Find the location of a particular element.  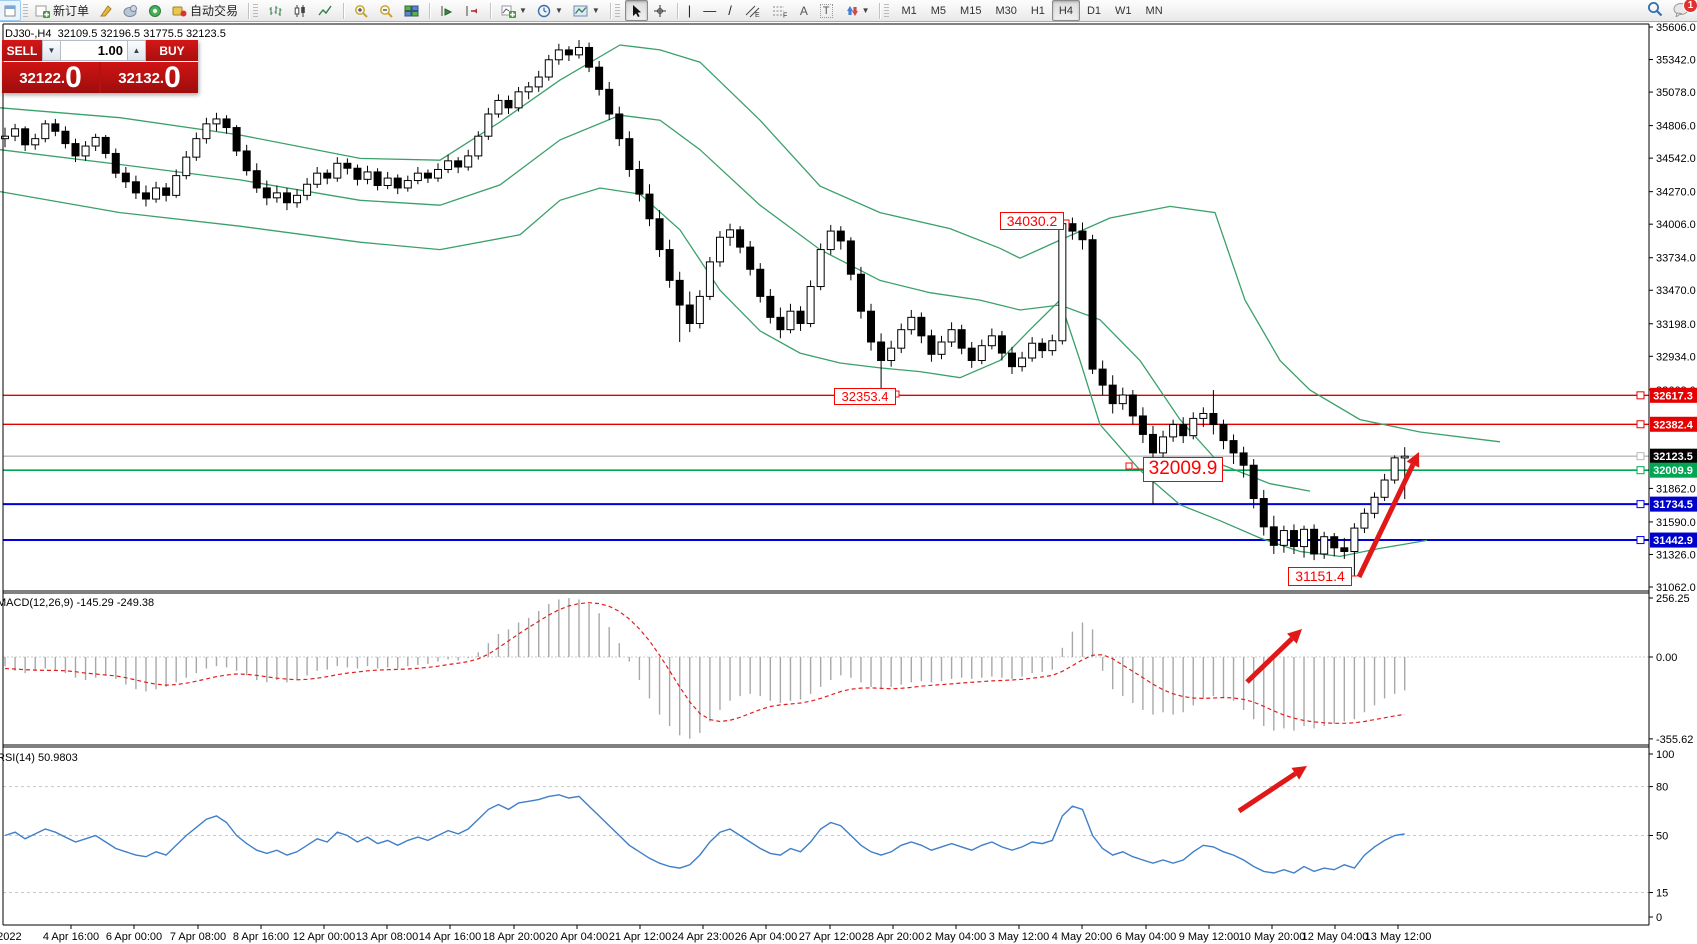

volume-input is located at coordinates (94, 50).